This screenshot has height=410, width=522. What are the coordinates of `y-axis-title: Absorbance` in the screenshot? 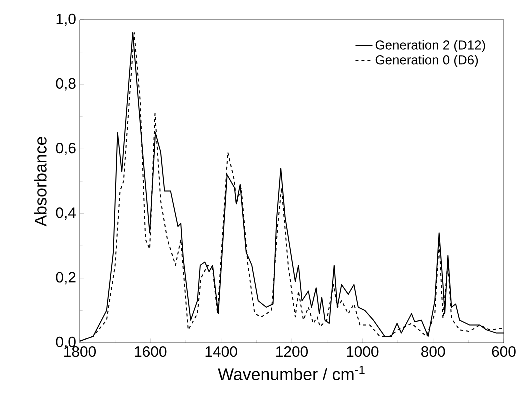 It's located at (40, 182).